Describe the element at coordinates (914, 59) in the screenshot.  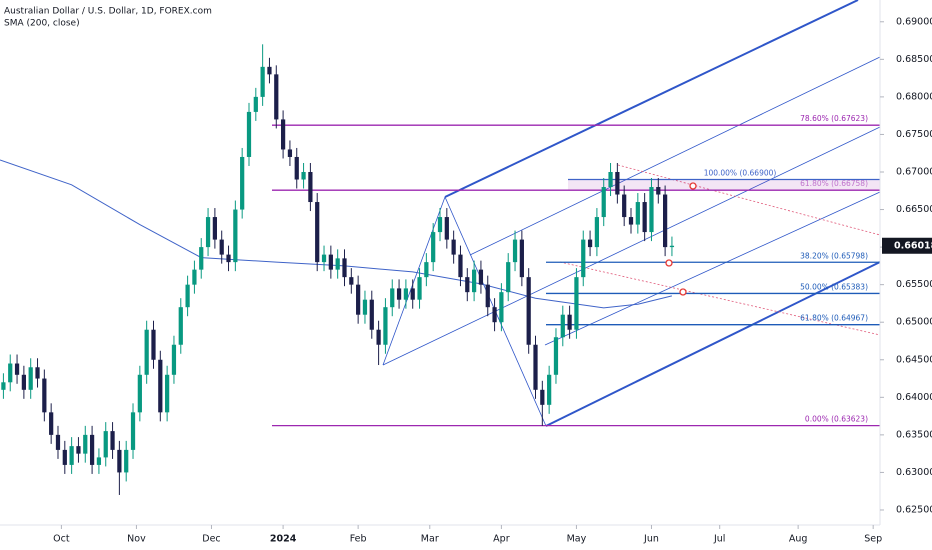
I see `y-tick-label: 0.68500` at that location.